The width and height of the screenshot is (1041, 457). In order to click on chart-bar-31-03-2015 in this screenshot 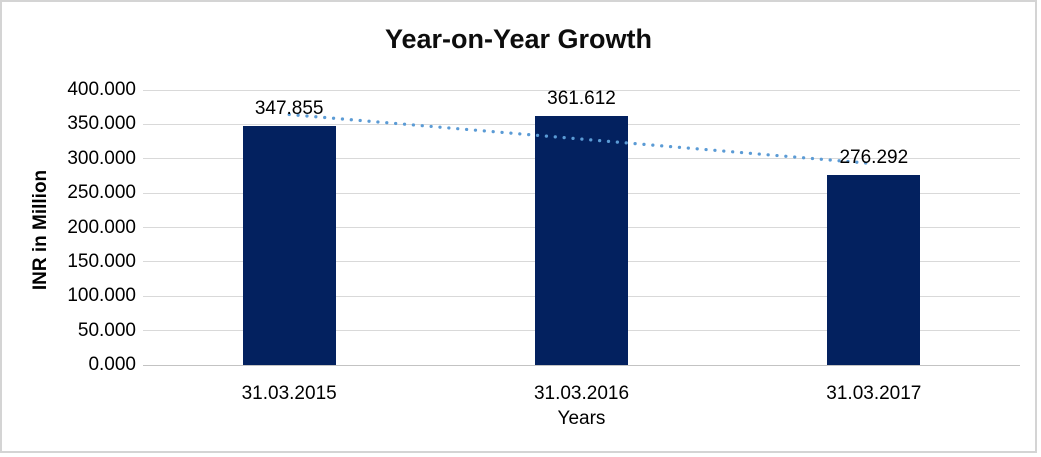, I will do `click(289, 245)`.